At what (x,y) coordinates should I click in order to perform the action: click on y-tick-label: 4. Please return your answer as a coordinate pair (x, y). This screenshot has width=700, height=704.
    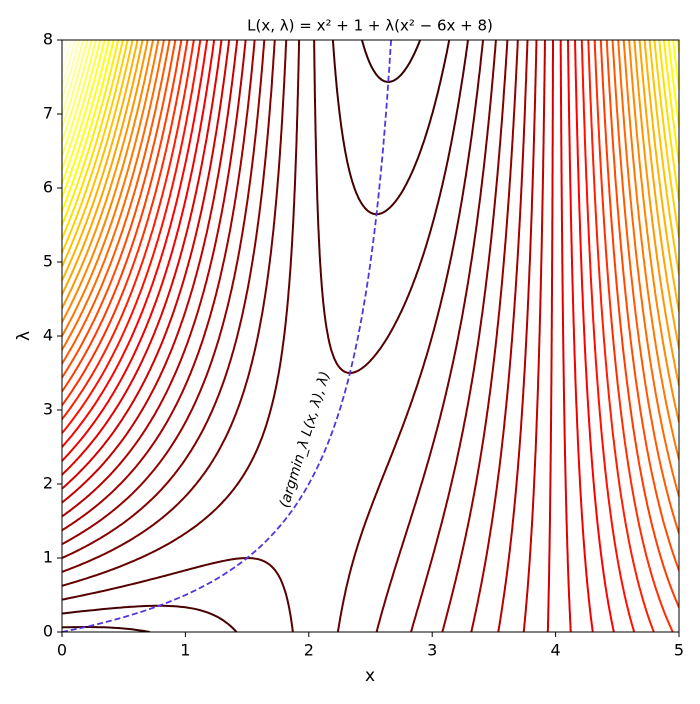
    Looking at the image, I should click on (48, 335).